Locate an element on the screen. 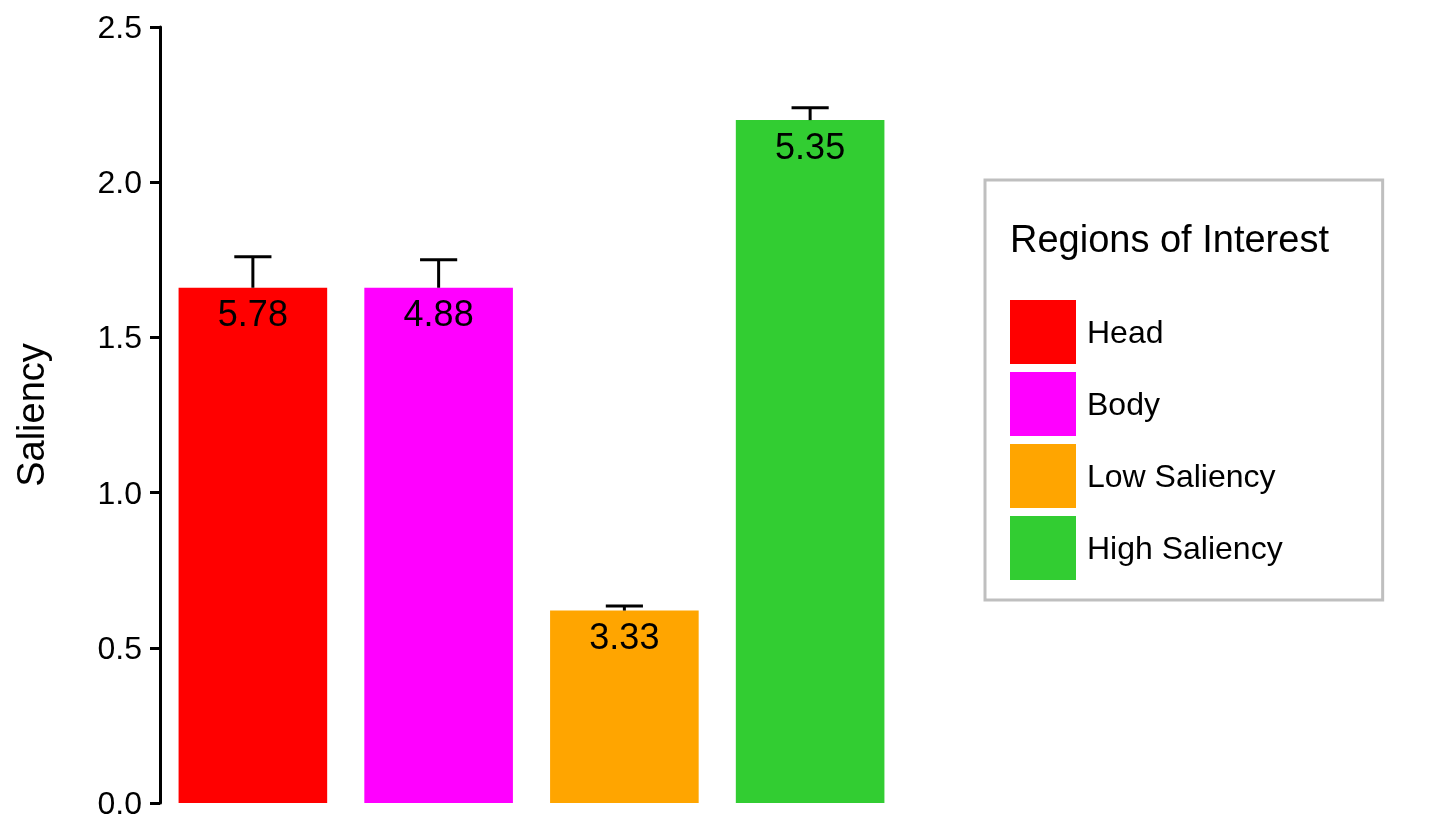 This screenshot has height=822, width=1453. y-tick-label: 0.0 is located at coordinates (119, 803).